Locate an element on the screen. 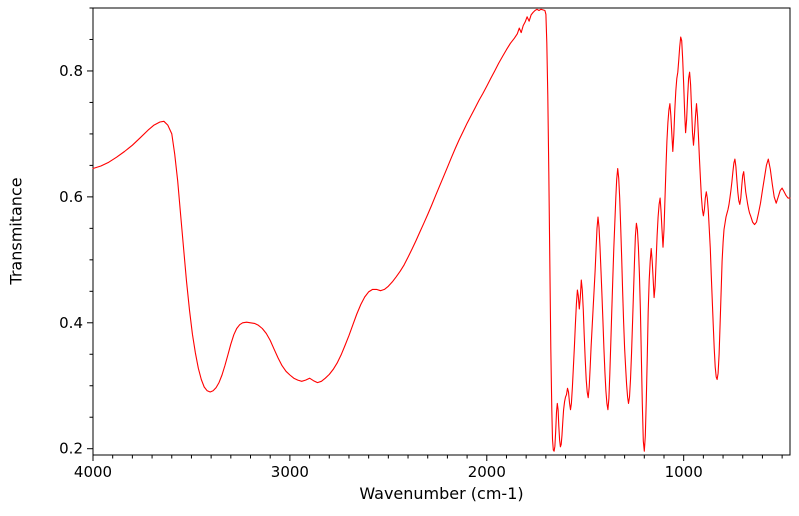  x-tick-label: 1000 is located at coordinates (684, 472).